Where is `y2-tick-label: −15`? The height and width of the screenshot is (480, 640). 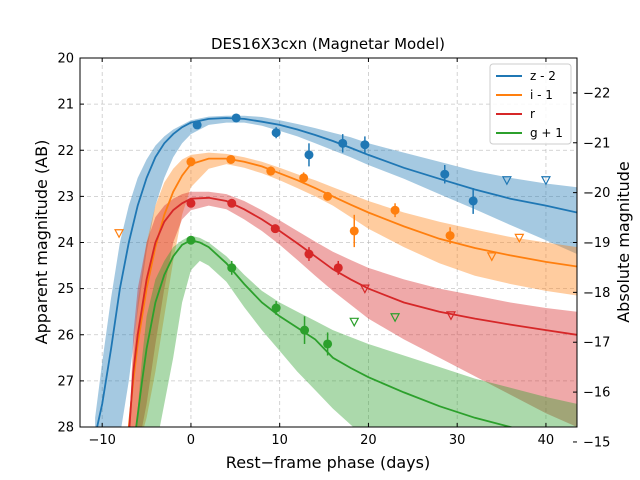
y2-tick-label: −15 is located at coordinates (596, 442).